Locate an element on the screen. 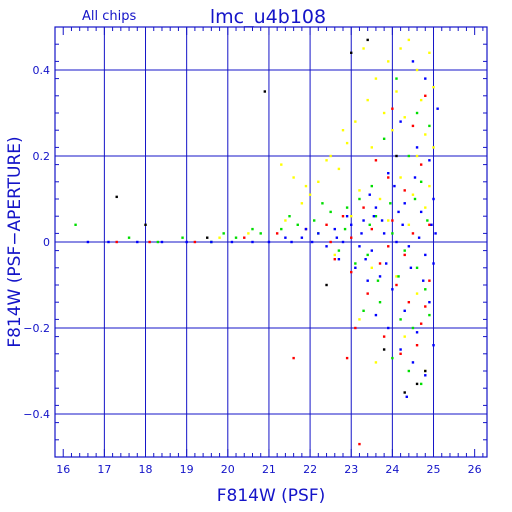 The image size is (512, 512). y-tick-label: 0.4 is located at coordinates (42, 70).